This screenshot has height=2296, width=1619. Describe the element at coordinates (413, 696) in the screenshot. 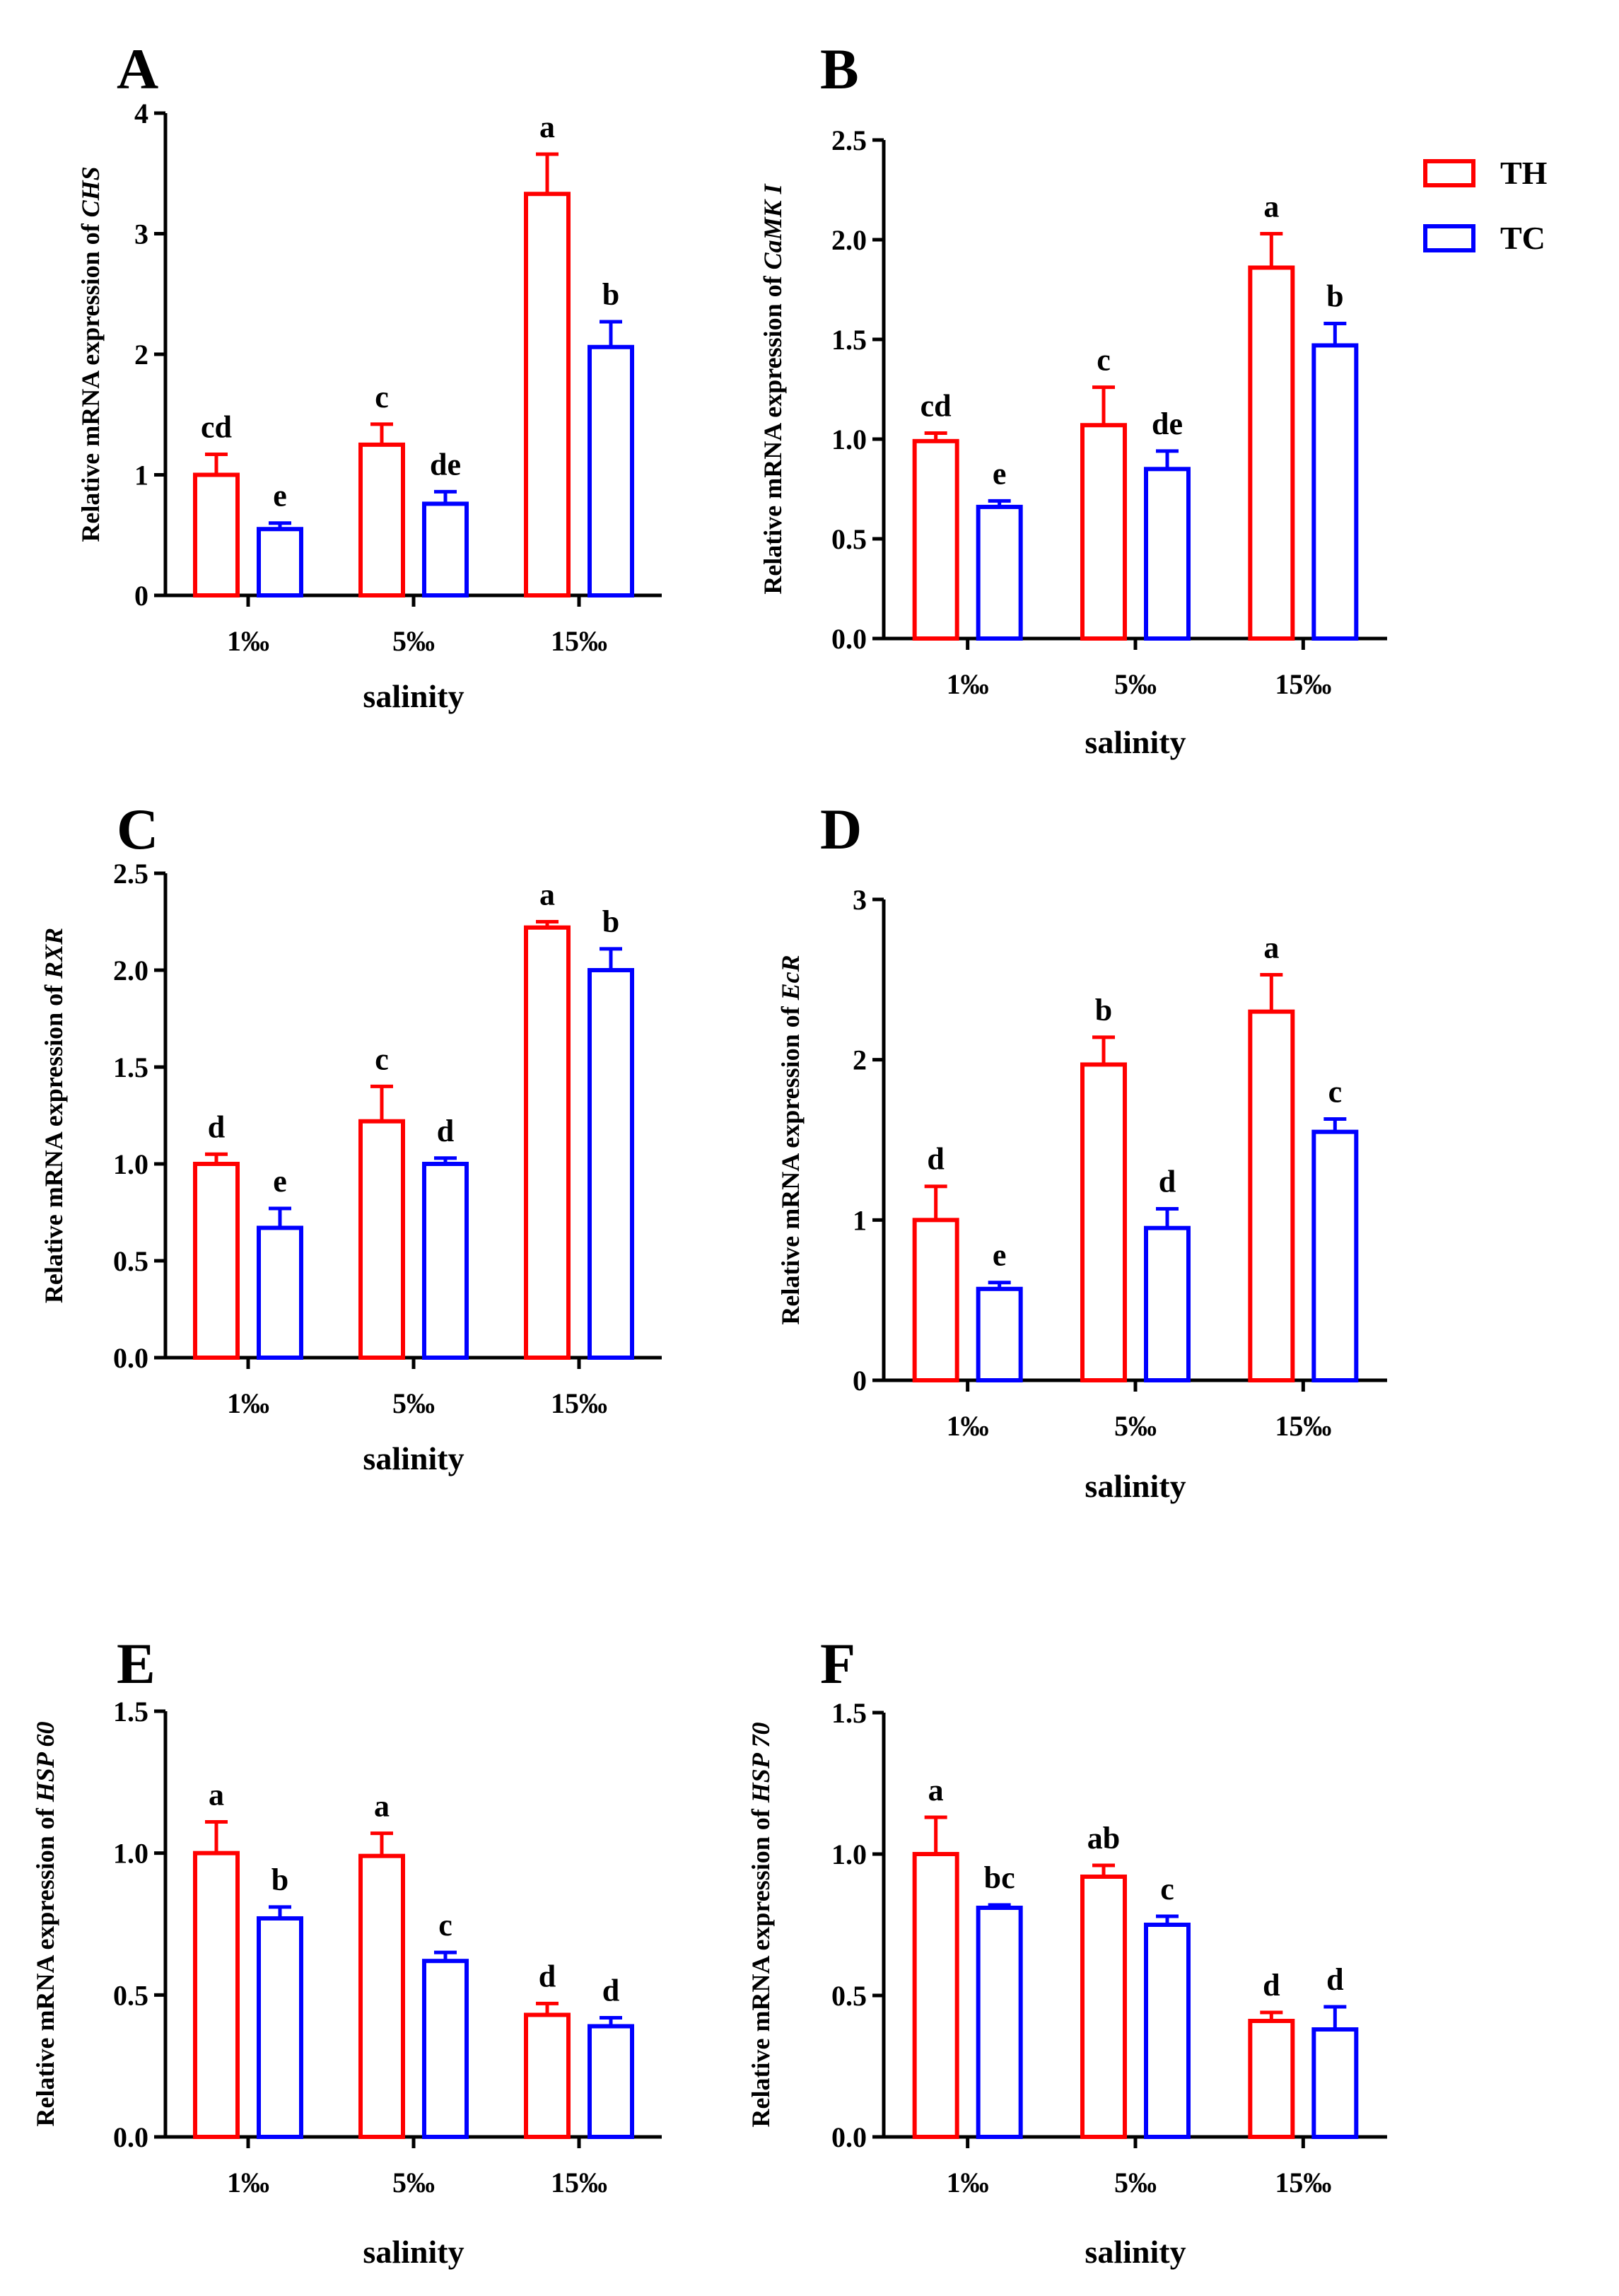

I see `panel-a-x-title: salinity` at that location.